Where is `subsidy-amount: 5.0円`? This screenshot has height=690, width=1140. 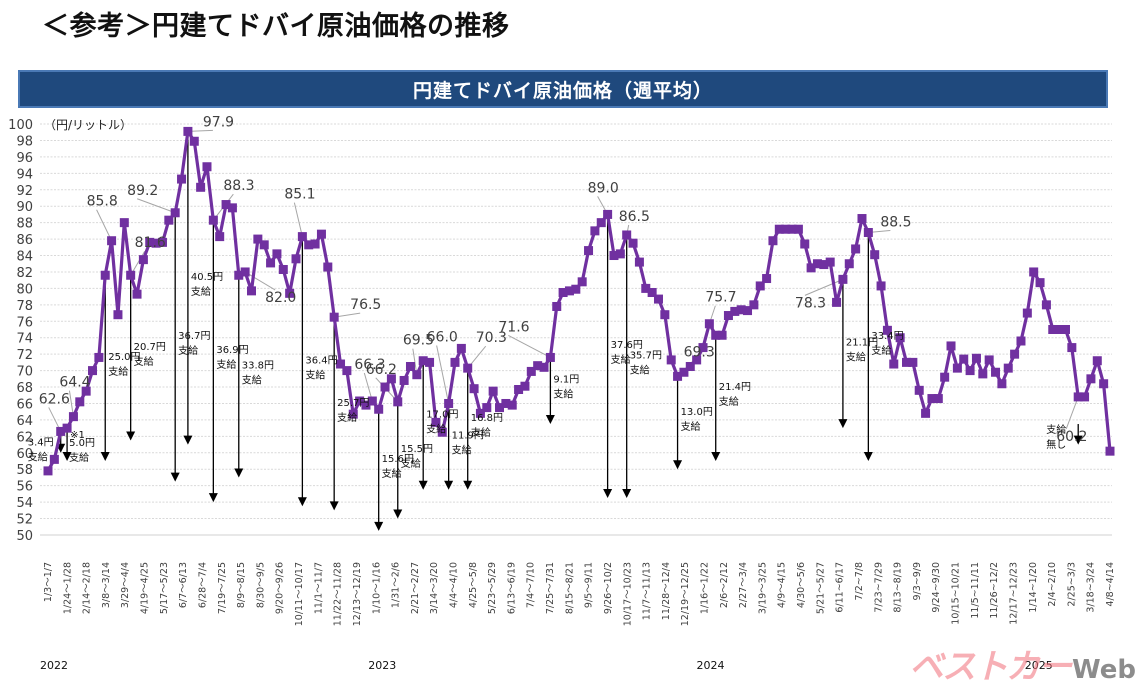
subsidy-amount: 5.0円 is located at coordinates (82, 443).